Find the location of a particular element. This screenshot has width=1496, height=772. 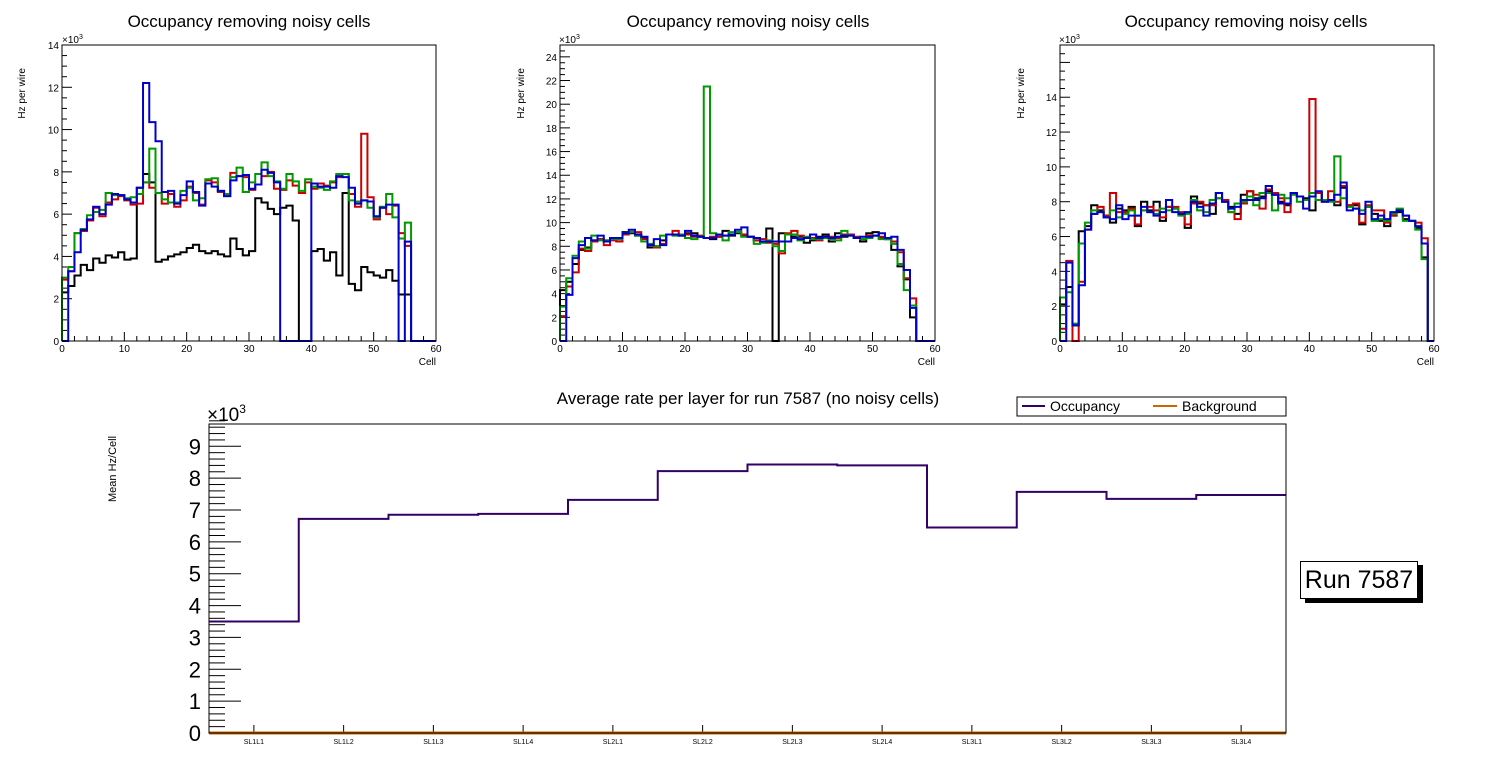

panel-1-exponent: ×10³ is located at coordinates (72, 40).